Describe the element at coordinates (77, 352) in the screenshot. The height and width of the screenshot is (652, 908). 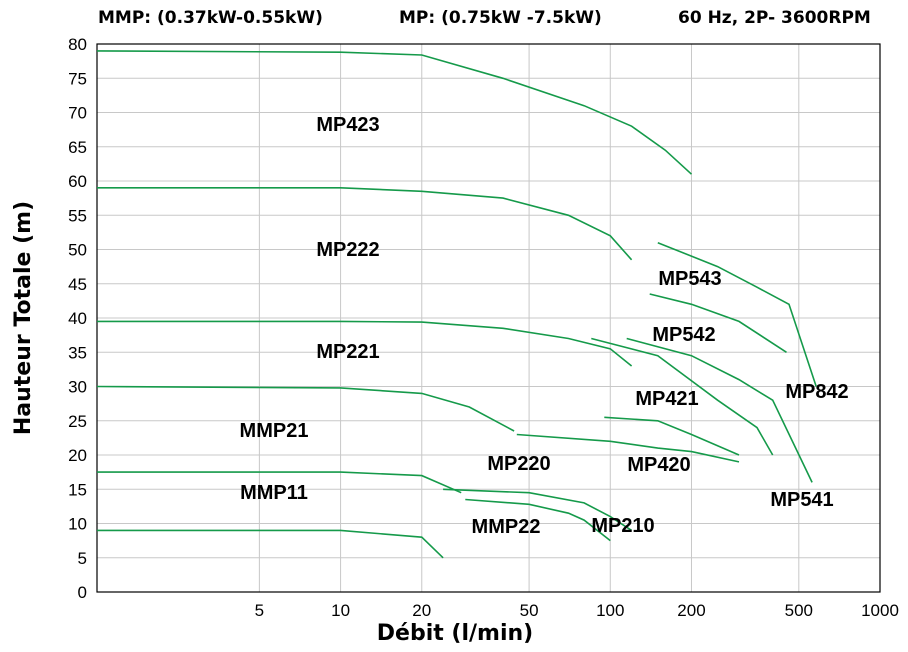
I see `y-tick-label: 35` at that location.